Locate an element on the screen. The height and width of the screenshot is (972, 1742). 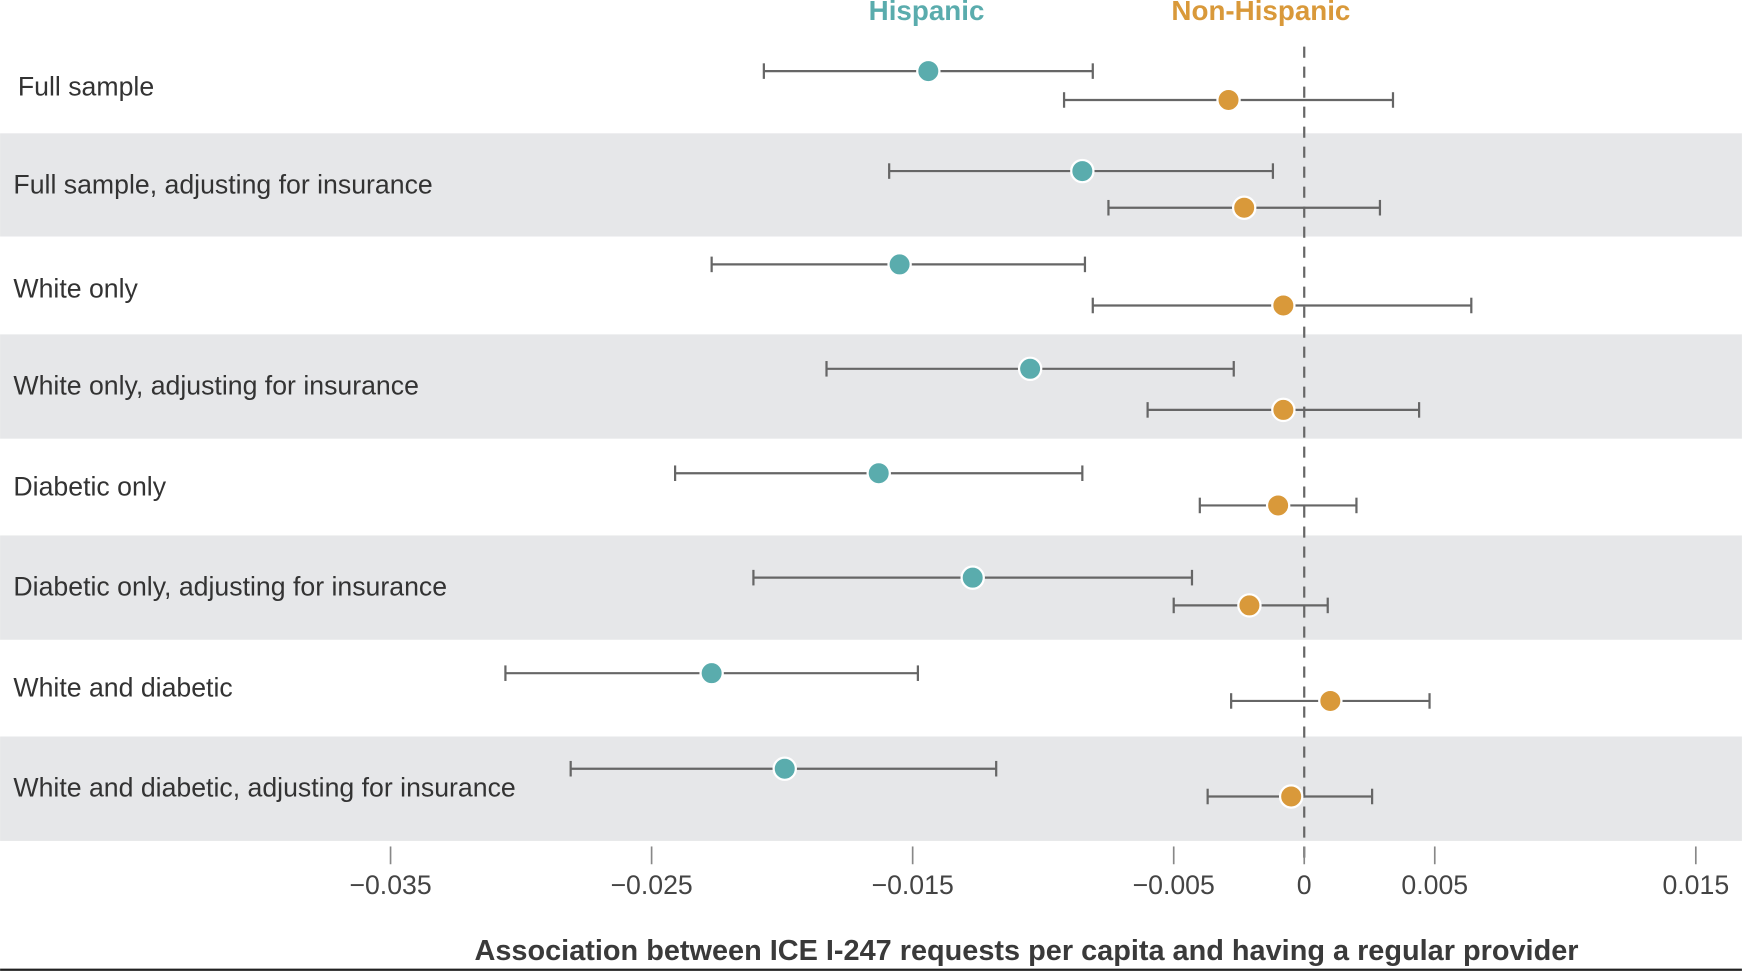
row-label: Diabetic only is located at coordinates (89, 486).